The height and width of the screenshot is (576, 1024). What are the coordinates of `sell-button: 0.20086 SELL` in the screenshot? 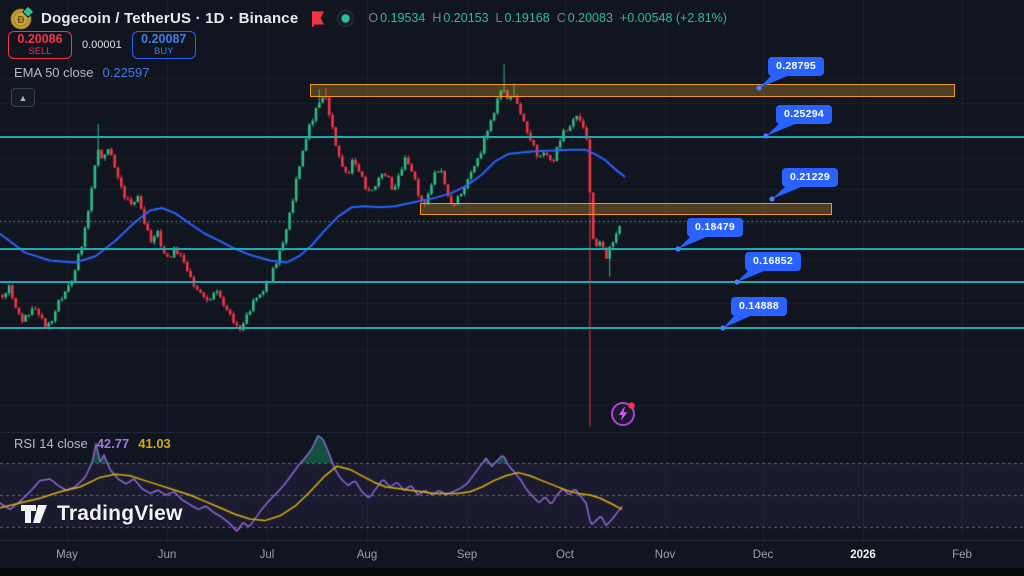 It's located at (40, 45).